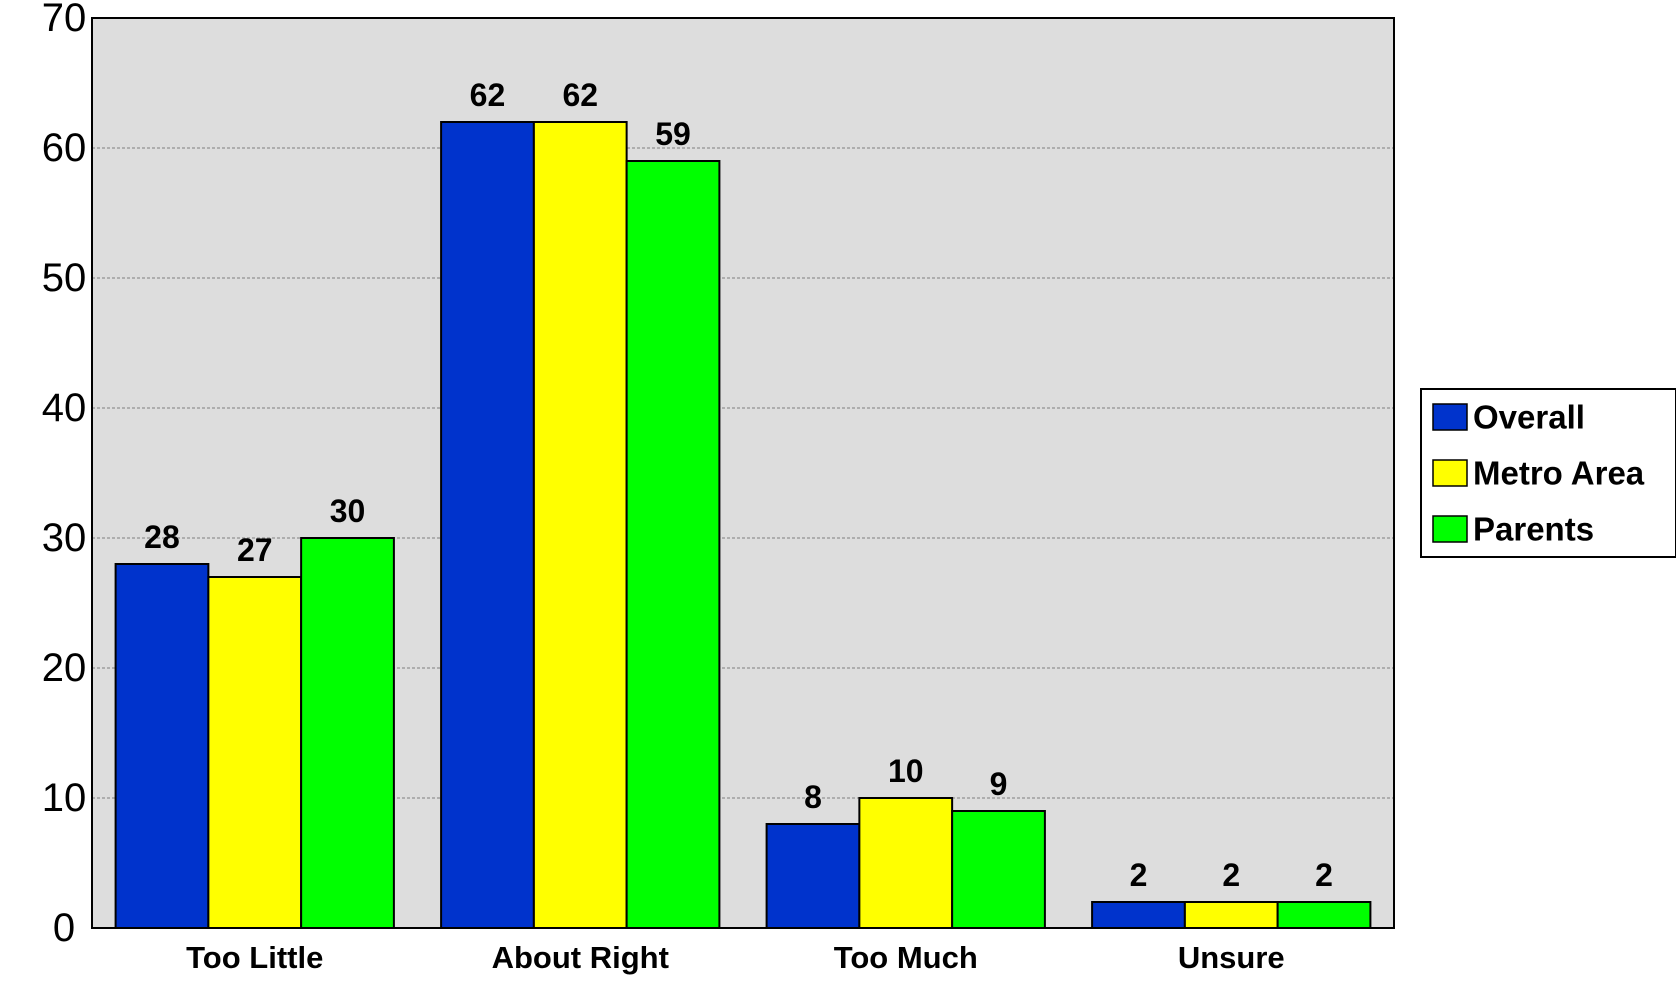 Image resolution: width=1676 pixels, height=985 pixels. What do you see at coordinates (906, 771) in the screenshot?
I see `data-label: 10` at bounding box center [906, 771].